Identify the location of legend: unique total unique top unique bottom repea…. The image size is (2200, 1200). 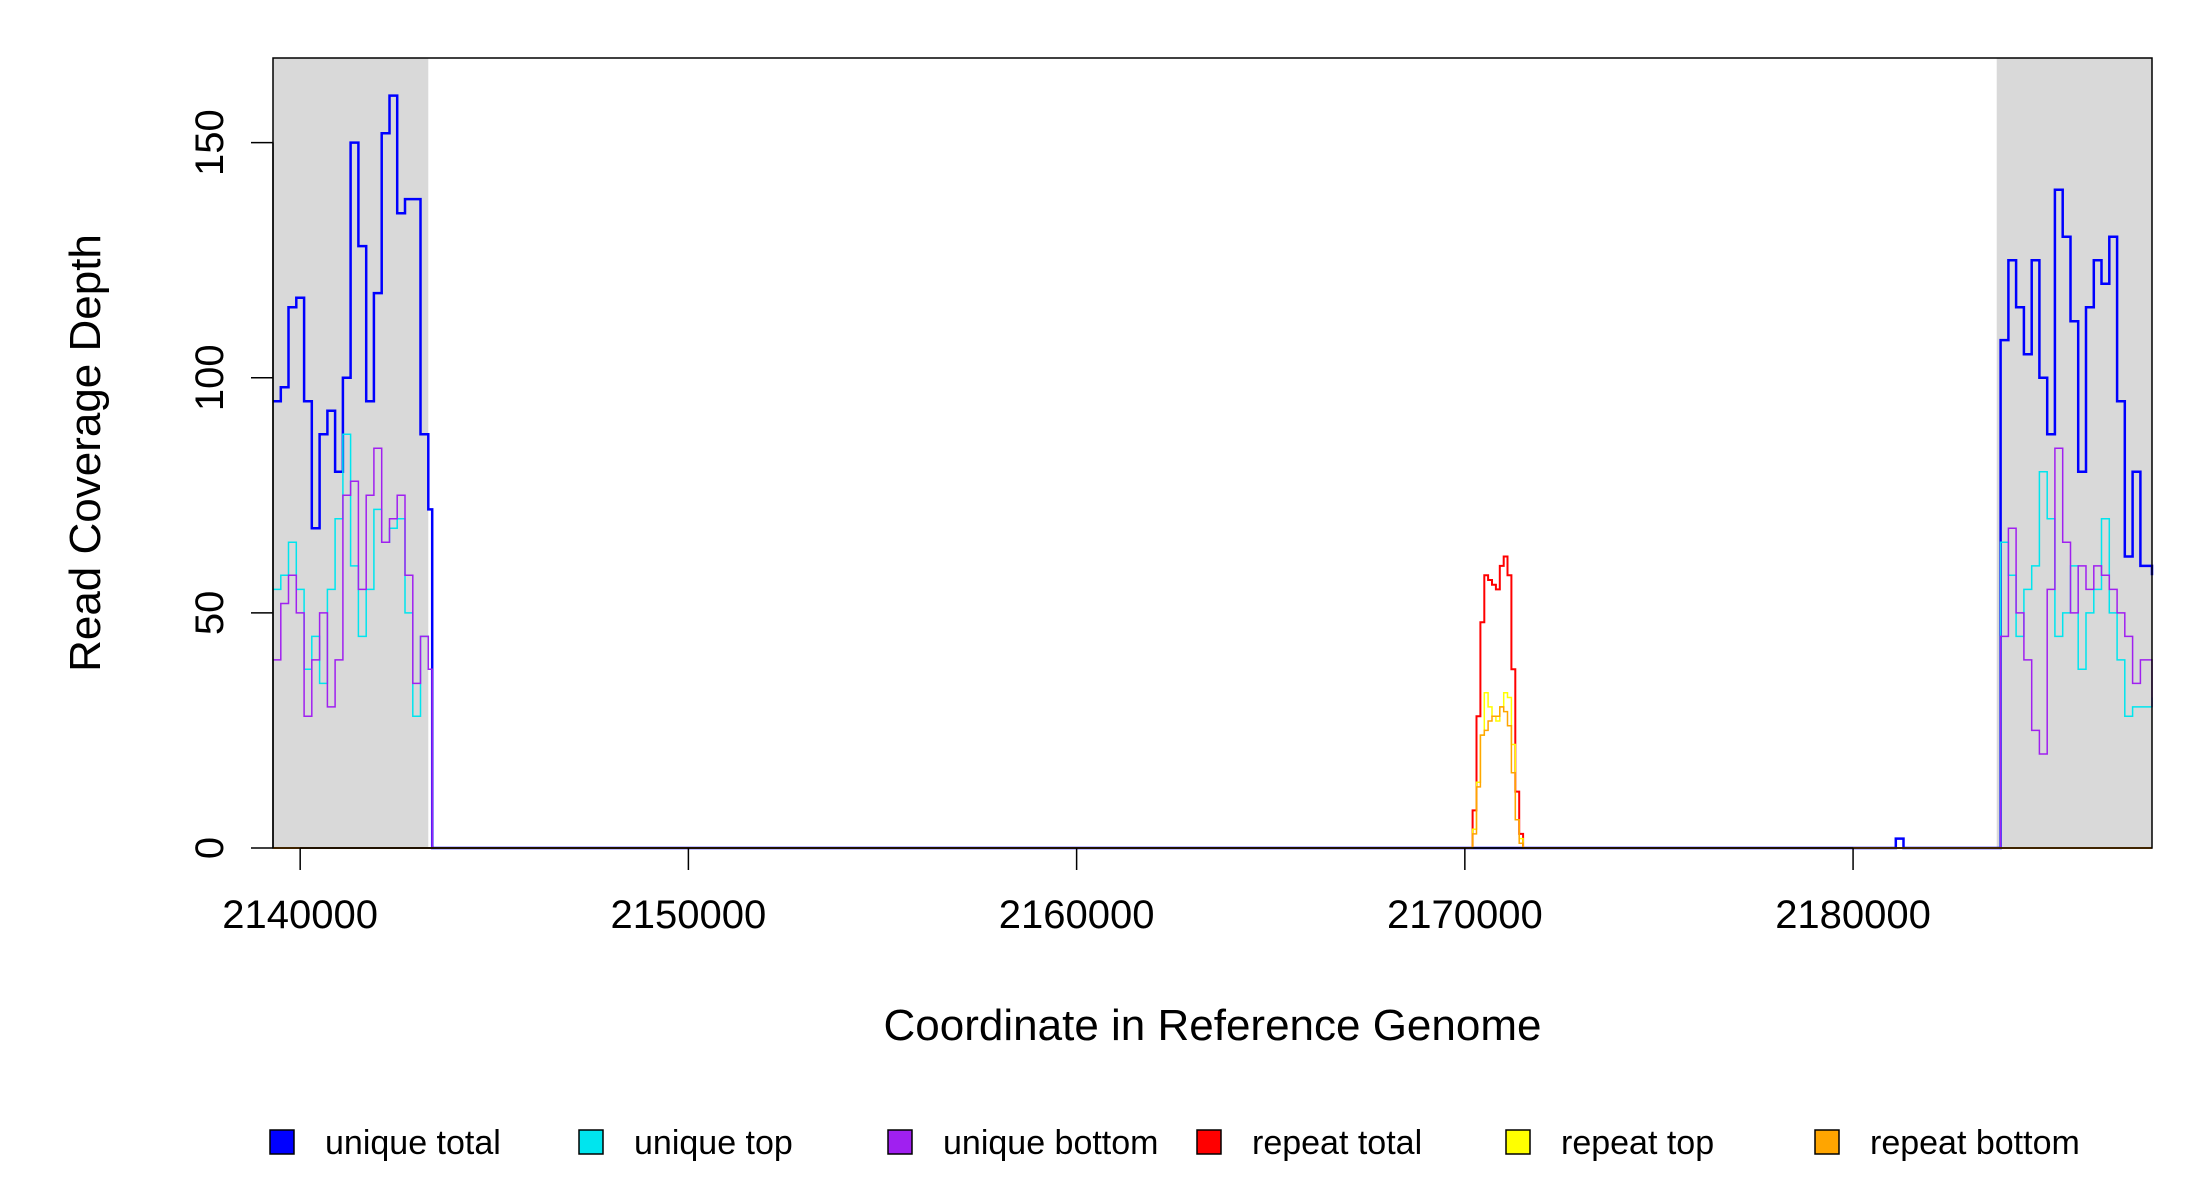
(1174, 1143).